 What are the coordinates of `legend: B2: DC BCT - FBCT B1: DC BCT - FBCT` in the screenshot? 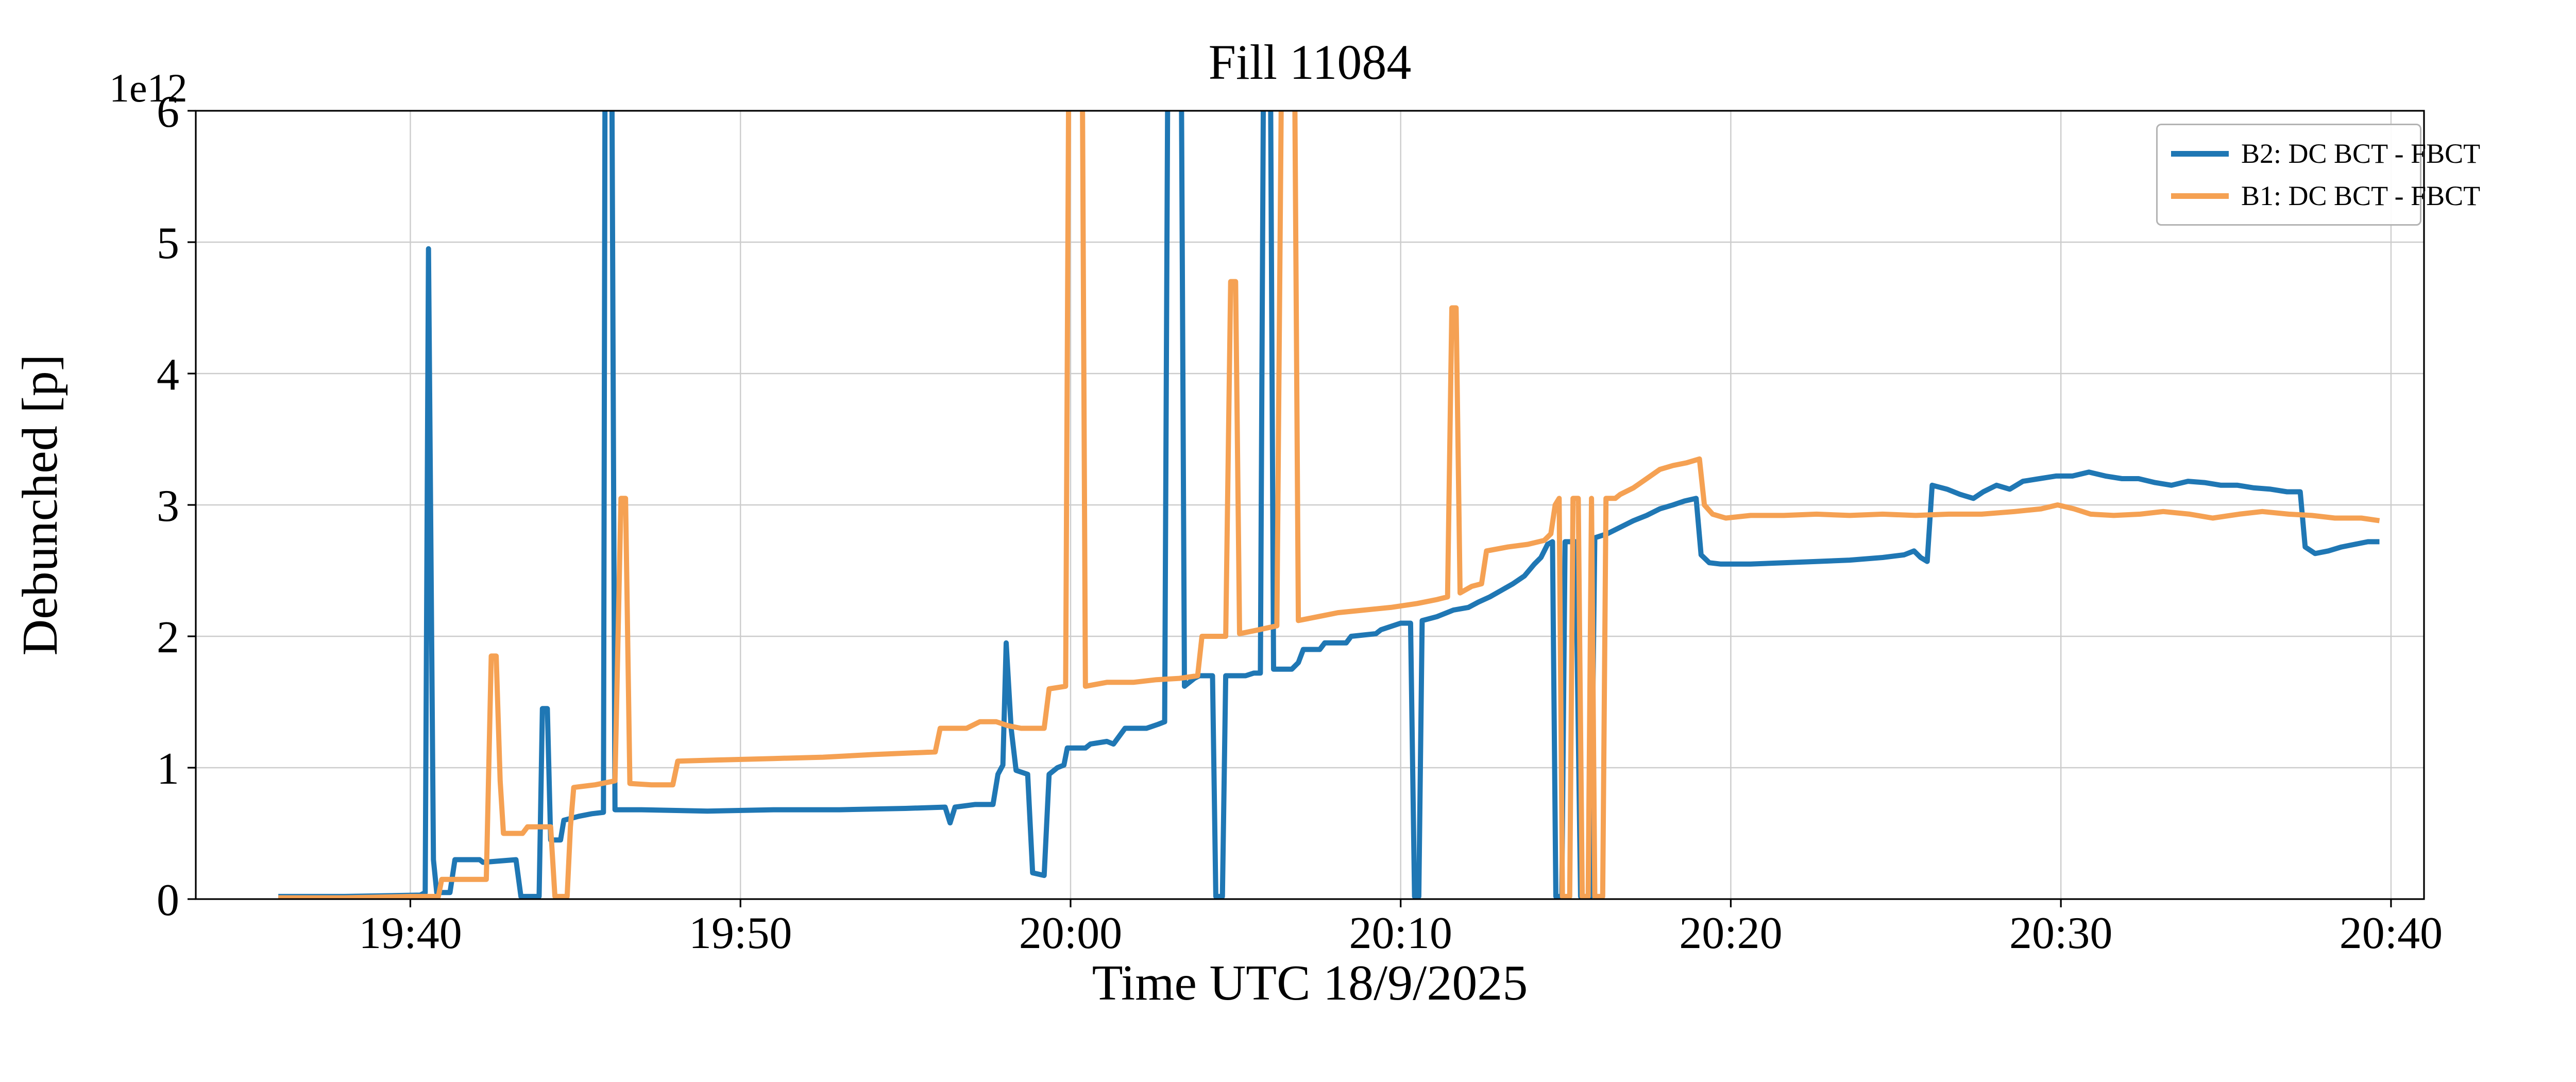 It's located at (2318, 175).